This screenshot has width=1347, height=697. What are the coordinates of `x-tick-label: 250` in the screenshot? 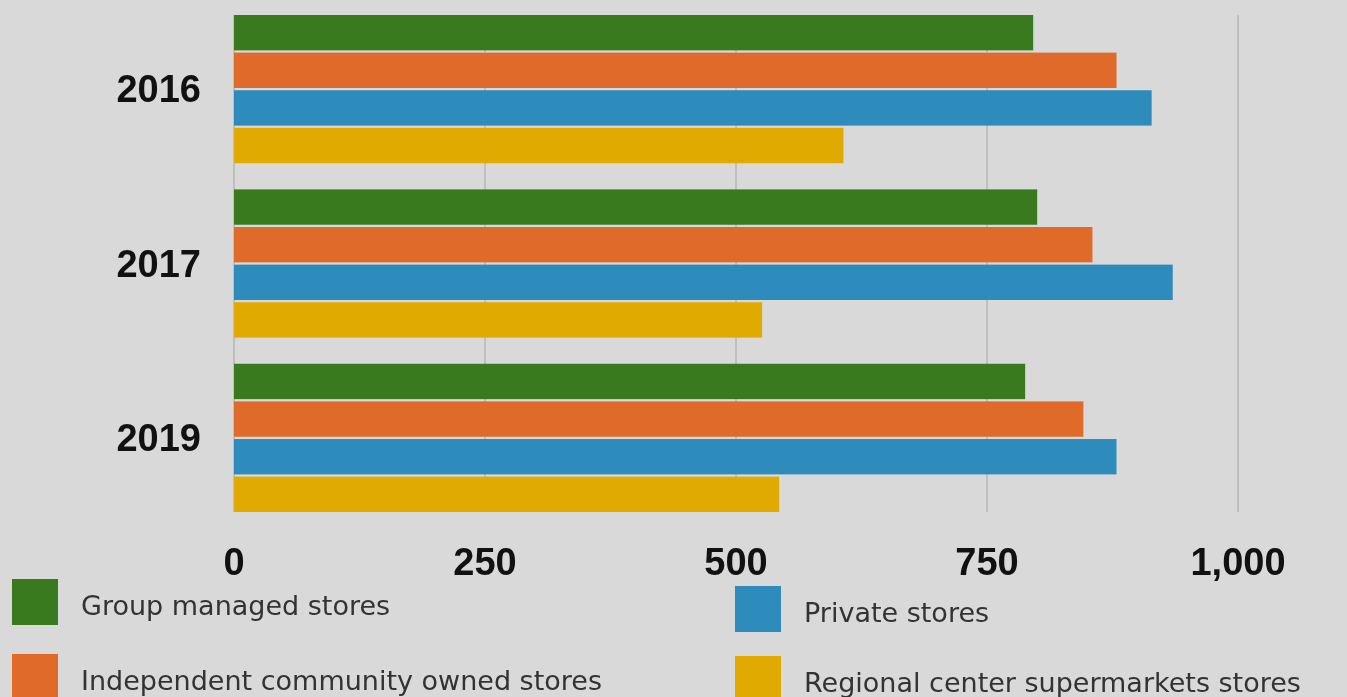 It's located at (485, 562).